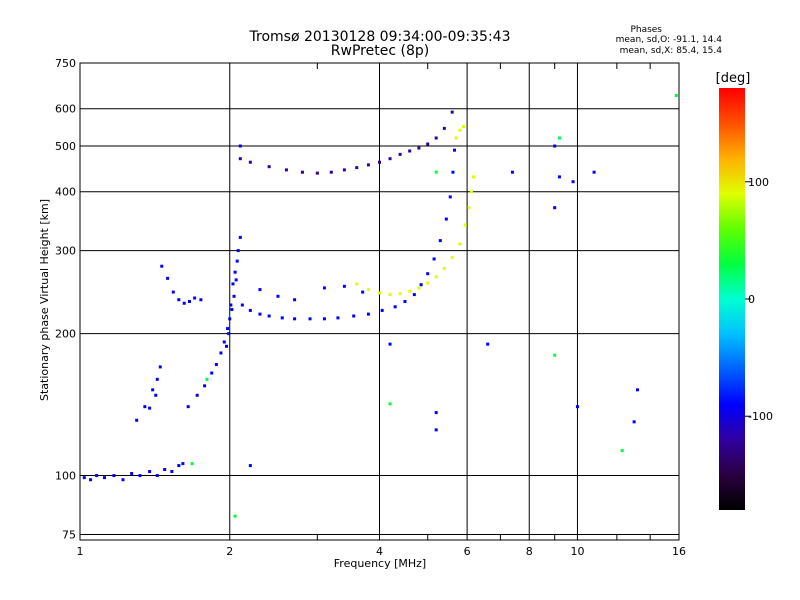 The image size is (800, 600). Describe the element at coordinates (380, 563) in the screenshot. I see `x-axis-label: Frequency [MHz]` at that location.